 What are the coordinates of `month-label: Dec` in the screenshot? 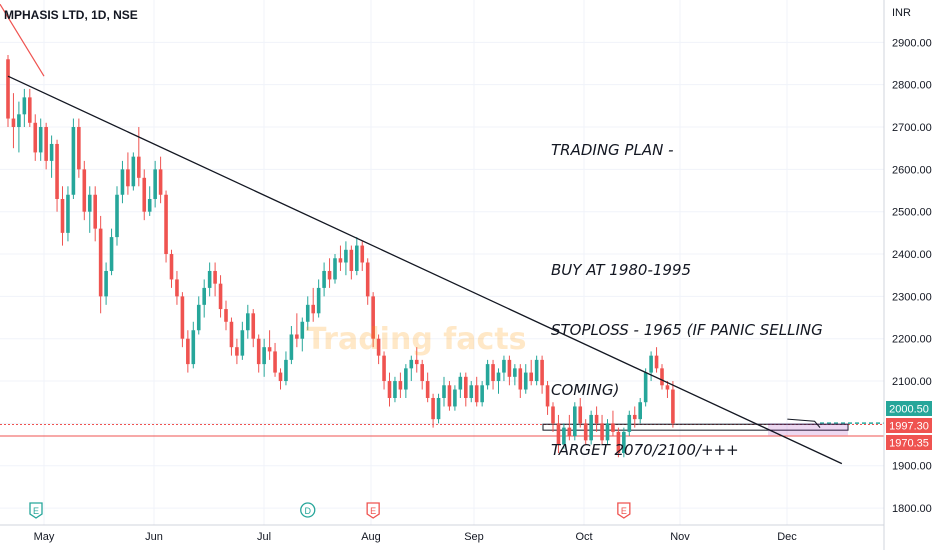 It's located at (787, 537).